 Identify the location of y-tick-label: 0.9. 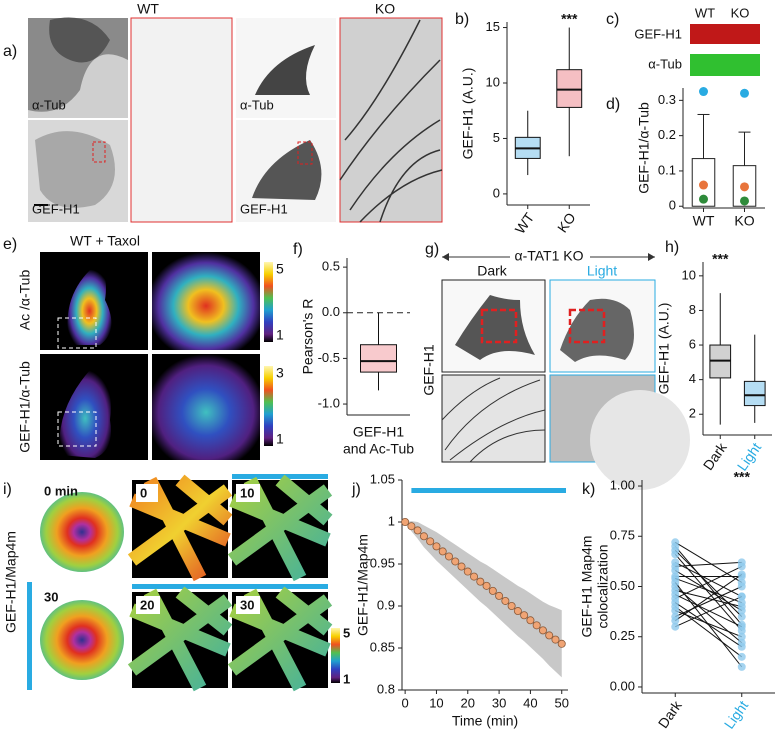
(386, 604).